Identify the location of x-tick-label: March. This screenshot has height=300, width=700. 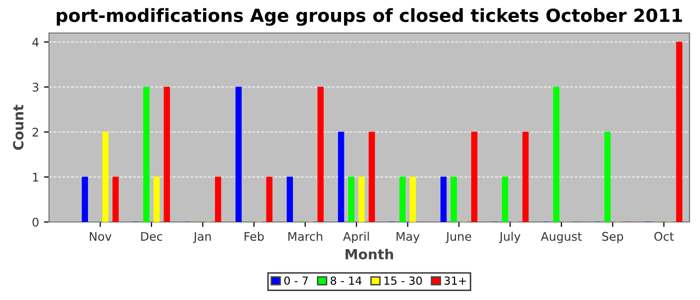
(305, 236).